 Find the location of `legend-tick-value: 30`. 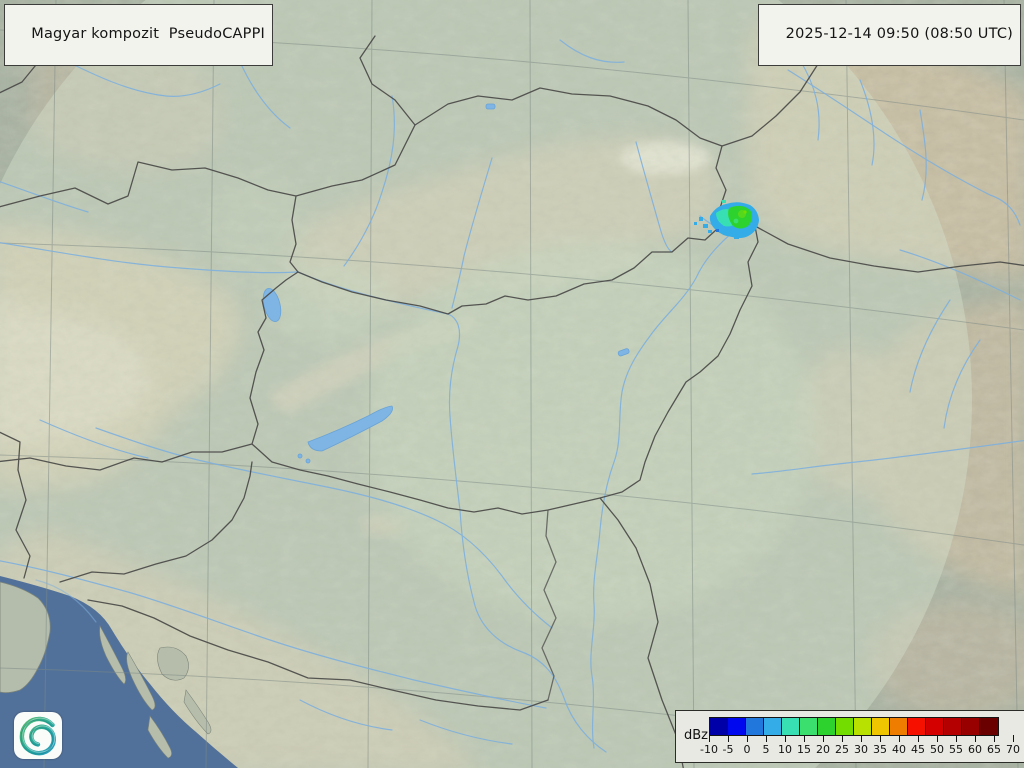

legend-tick-value: 30 is located at coordinates (861, 749).